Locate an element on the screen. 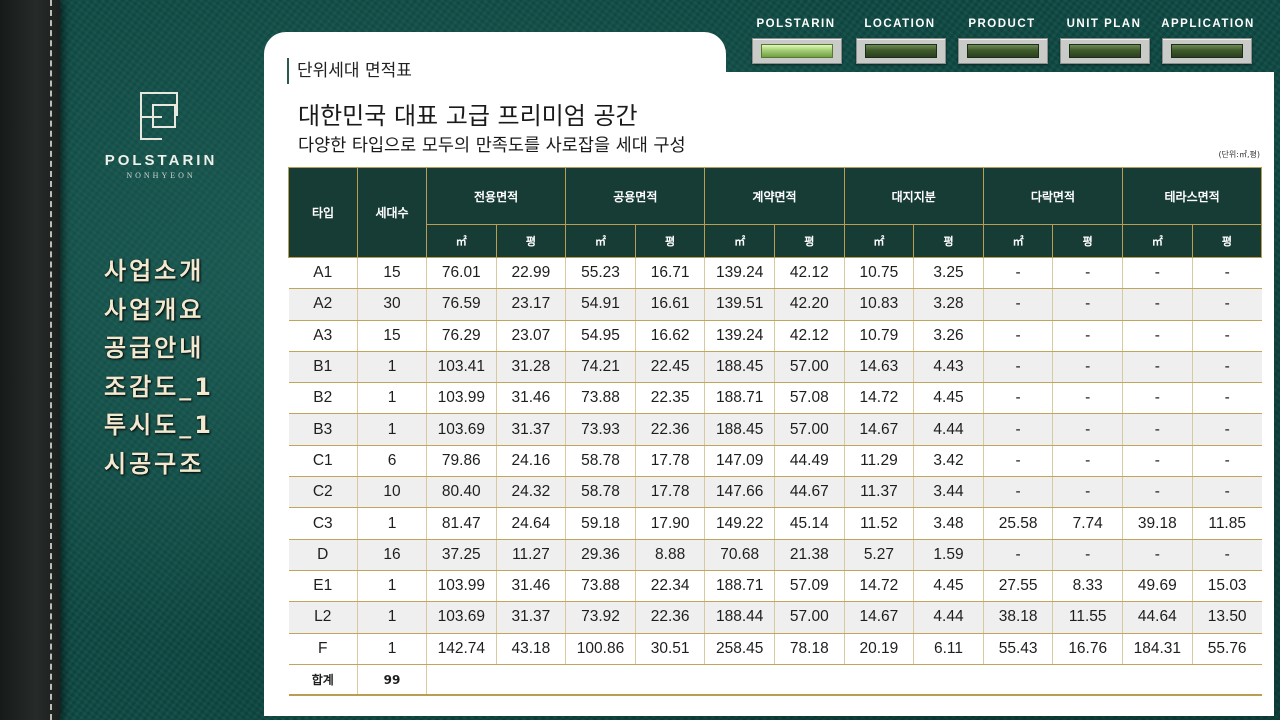 The height and width of the screenshot is (720, 1280). cell-type: B3 is located at coordinates (323, 429).